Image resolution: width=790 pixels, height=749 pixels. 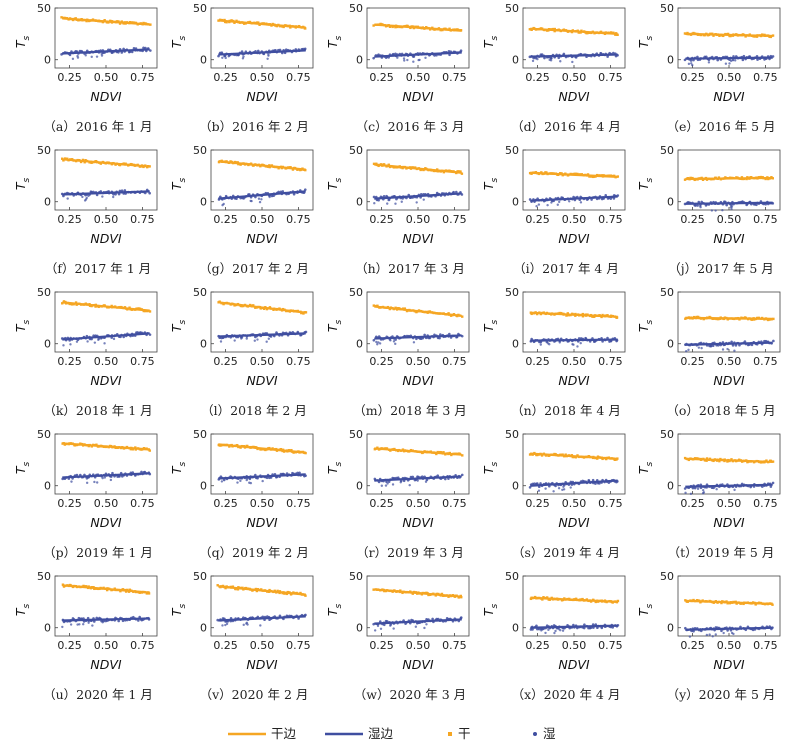 What do you see at coordinates (566, 694) in the screenshot?
I see `subplot-caption: （x）2020 年 4 月` at bounding box center [566, 694].